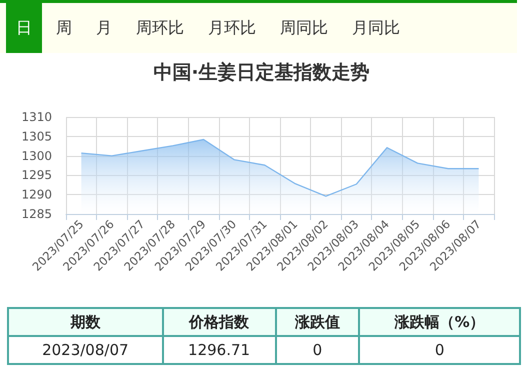  Describe the element at coordinates (219, 322) in the screenshot. I see `text: 价格指数` at that location.